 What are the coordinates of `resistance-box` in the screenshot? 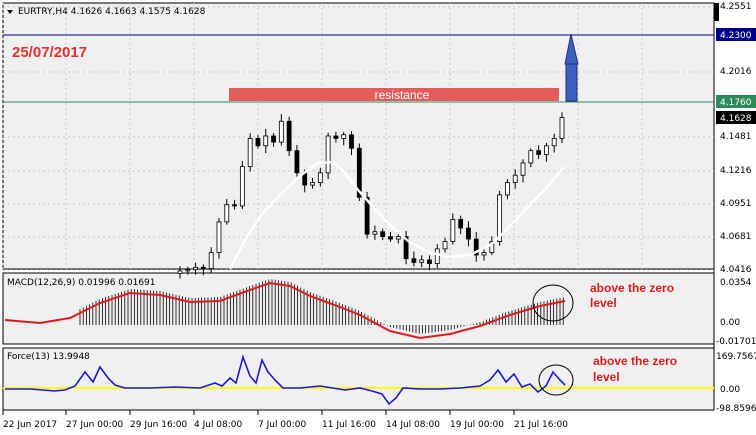 It's located at (394, 94).